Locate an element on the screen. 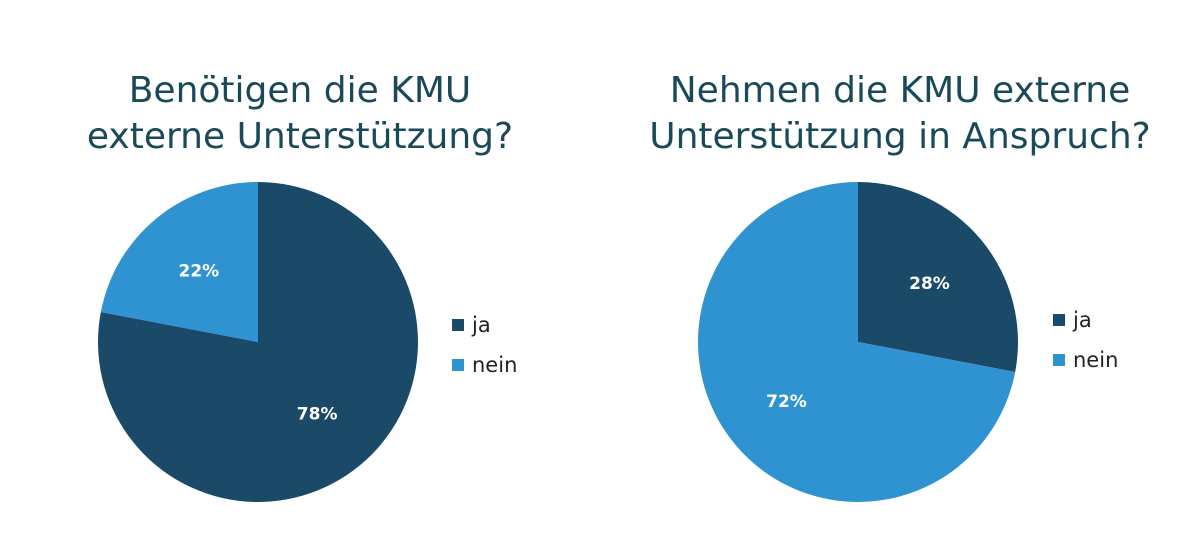 The height and width of the screenshot is (553, 1200). chart-title-line-2: externe Unterstützung? is located at coordinates (300, 136).